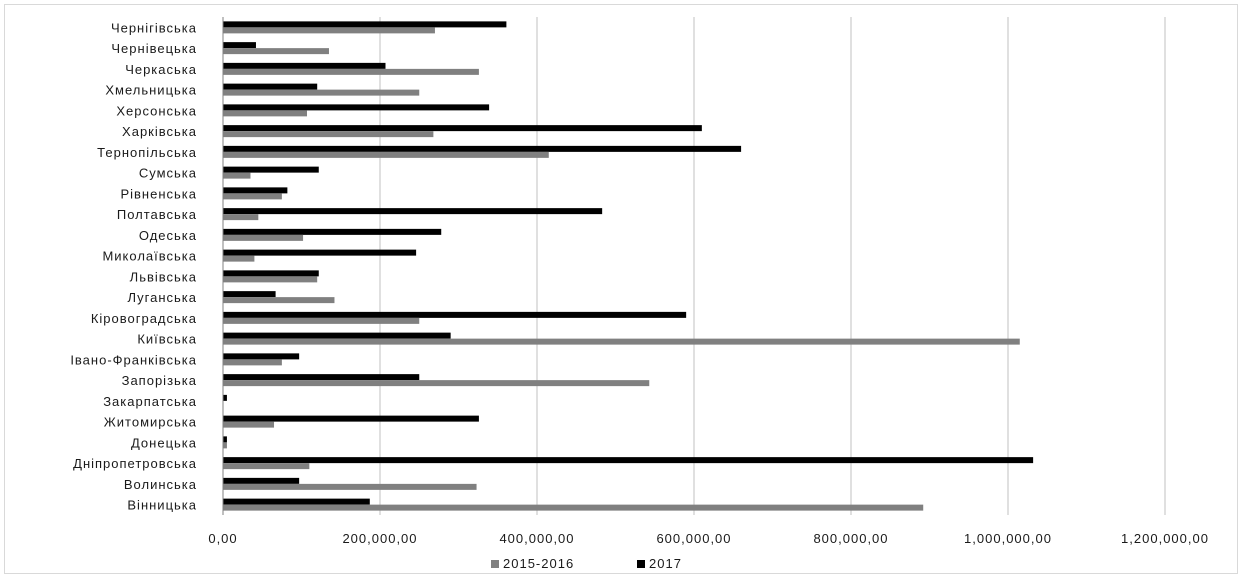 This screenshot has width=1243, height=578. I want to click on category-label: Чернігівська, so click(154, 27).